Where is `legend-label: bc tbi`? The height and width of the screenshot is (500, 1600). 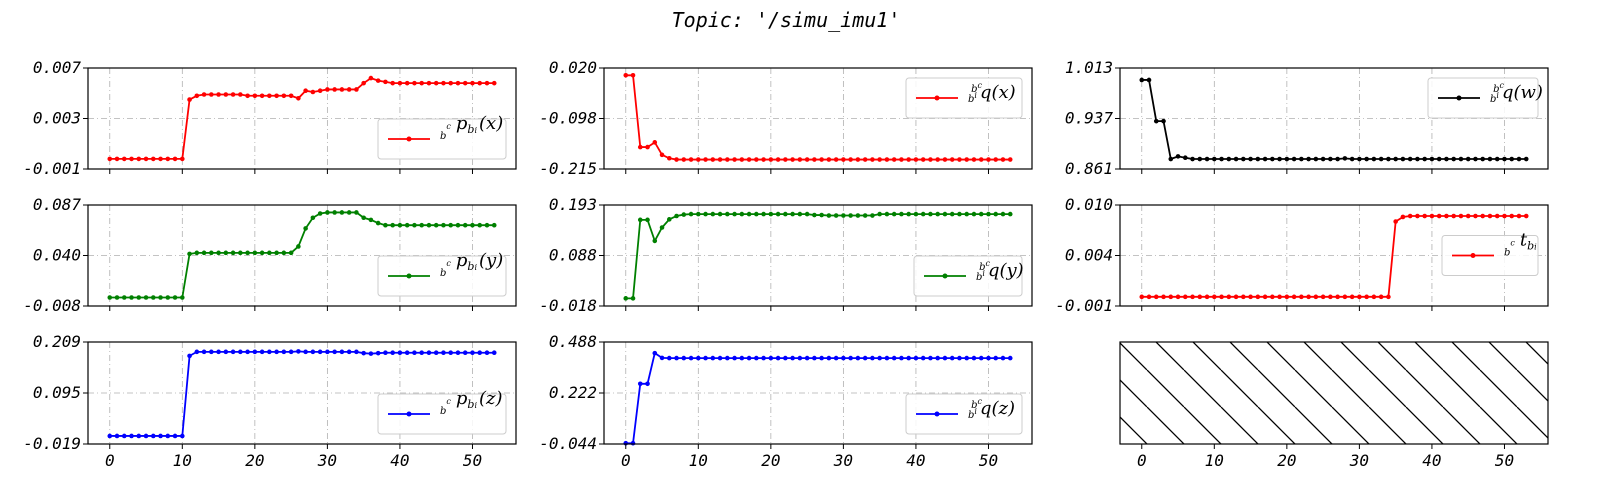
legend-label: bc tbi is located at coordinates (1520, 244).